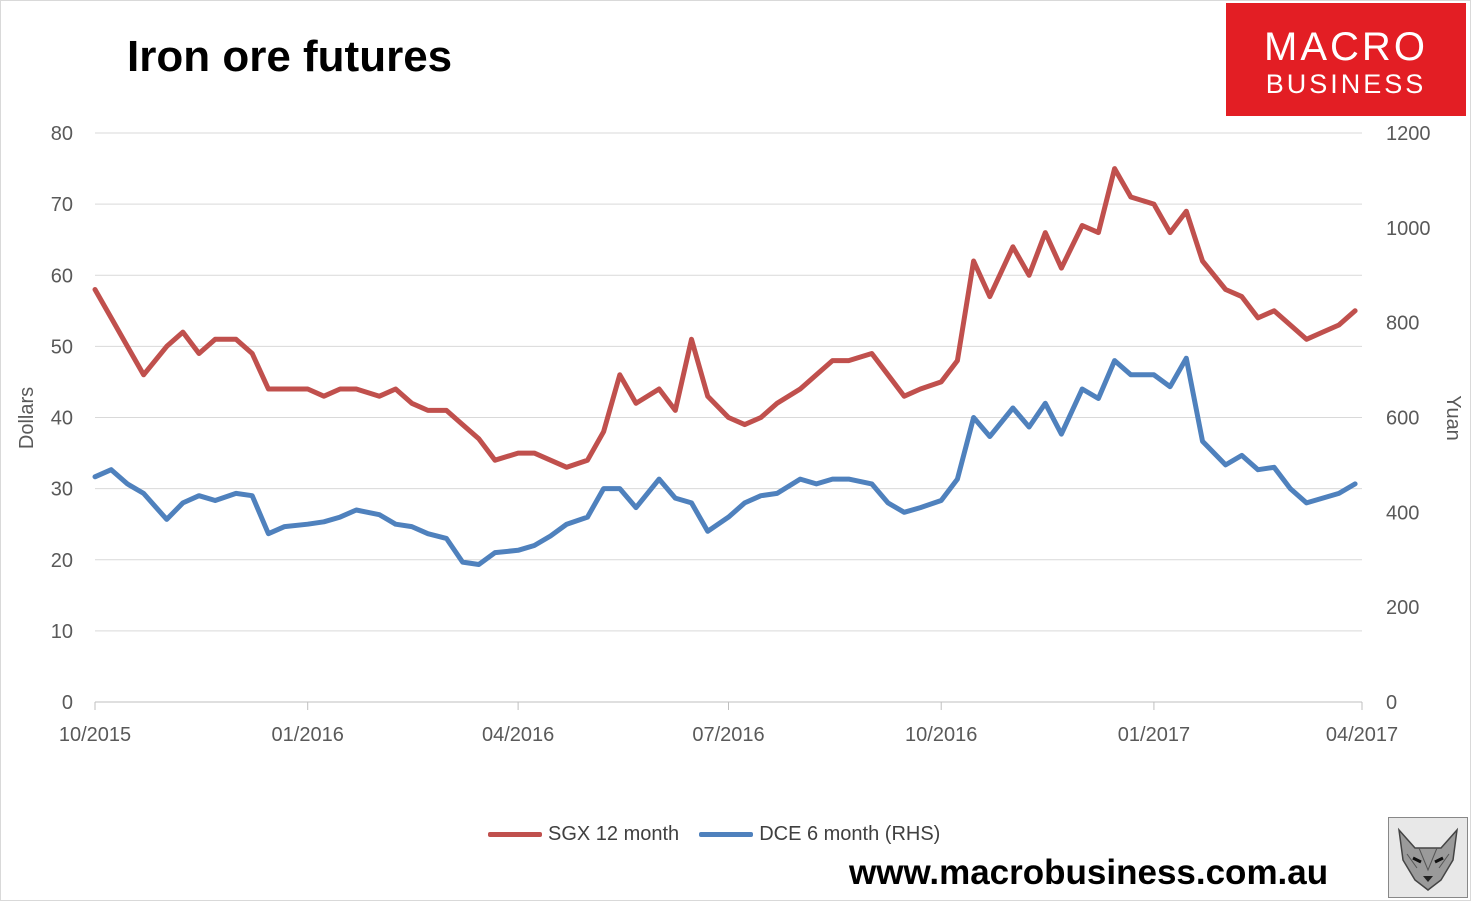  What do you see at coordinates (850, 834) in the screenshot?
I see `legend-label-dce: DCE 6 month (RHS)` at bounding box center [850, 834].